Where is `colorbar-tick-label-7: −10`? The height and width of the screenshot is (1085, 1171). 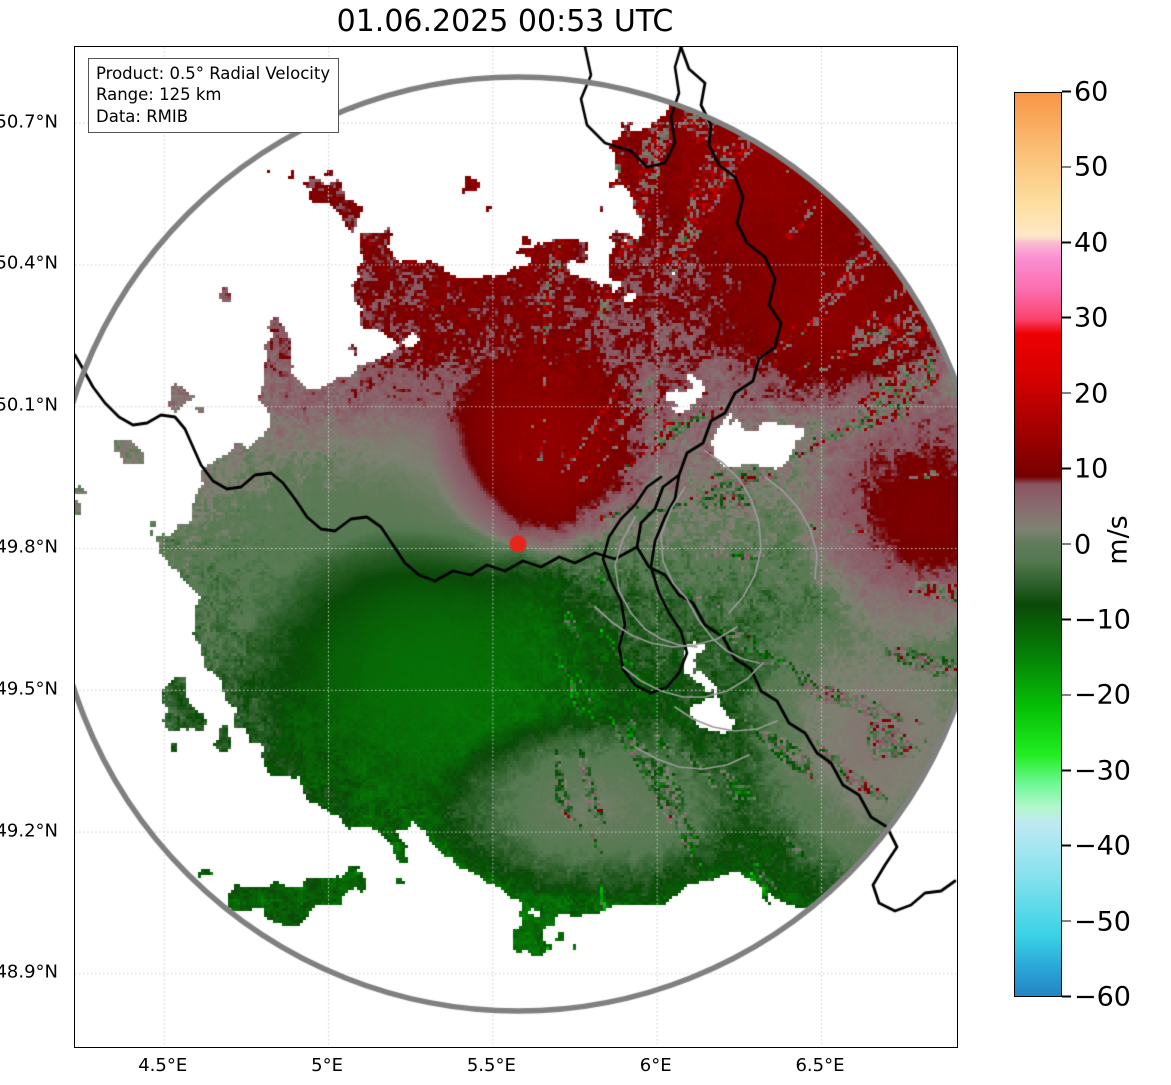 colorbar-tick-label-7: −10 is located at coordinates (1102, 620).